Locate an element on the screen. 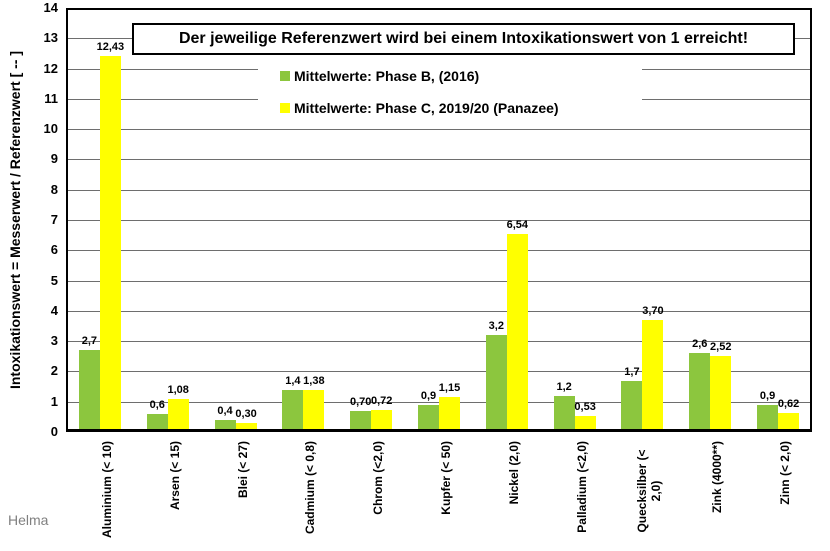 This screenshot has width=830, height=551. bar-value-label: 2,6 is located at coordinates (700, 344).